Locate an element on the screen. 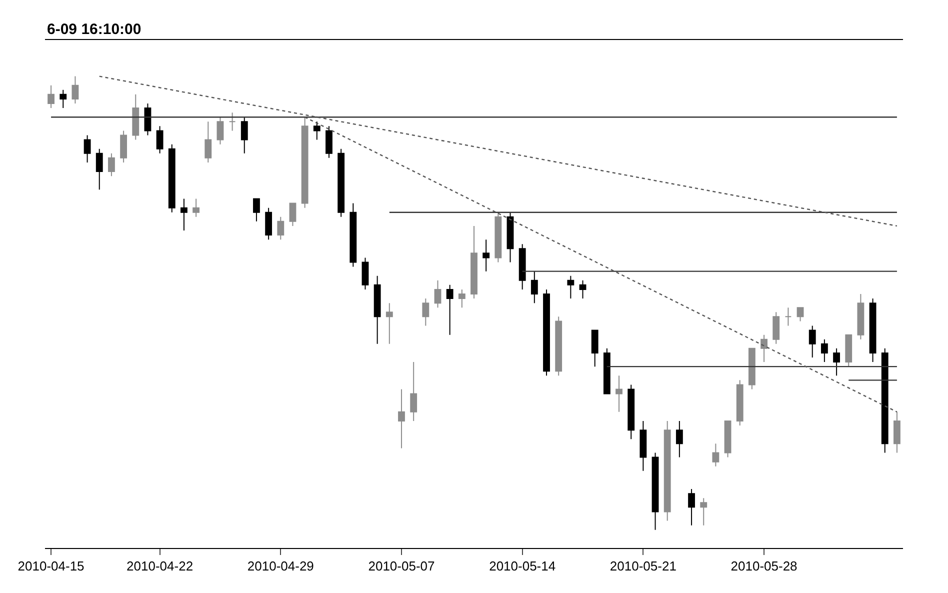 The width and height of the screenshot is (948, 593). chart-title: 6-09 16:10:00 is located at coordinates (94, 29).